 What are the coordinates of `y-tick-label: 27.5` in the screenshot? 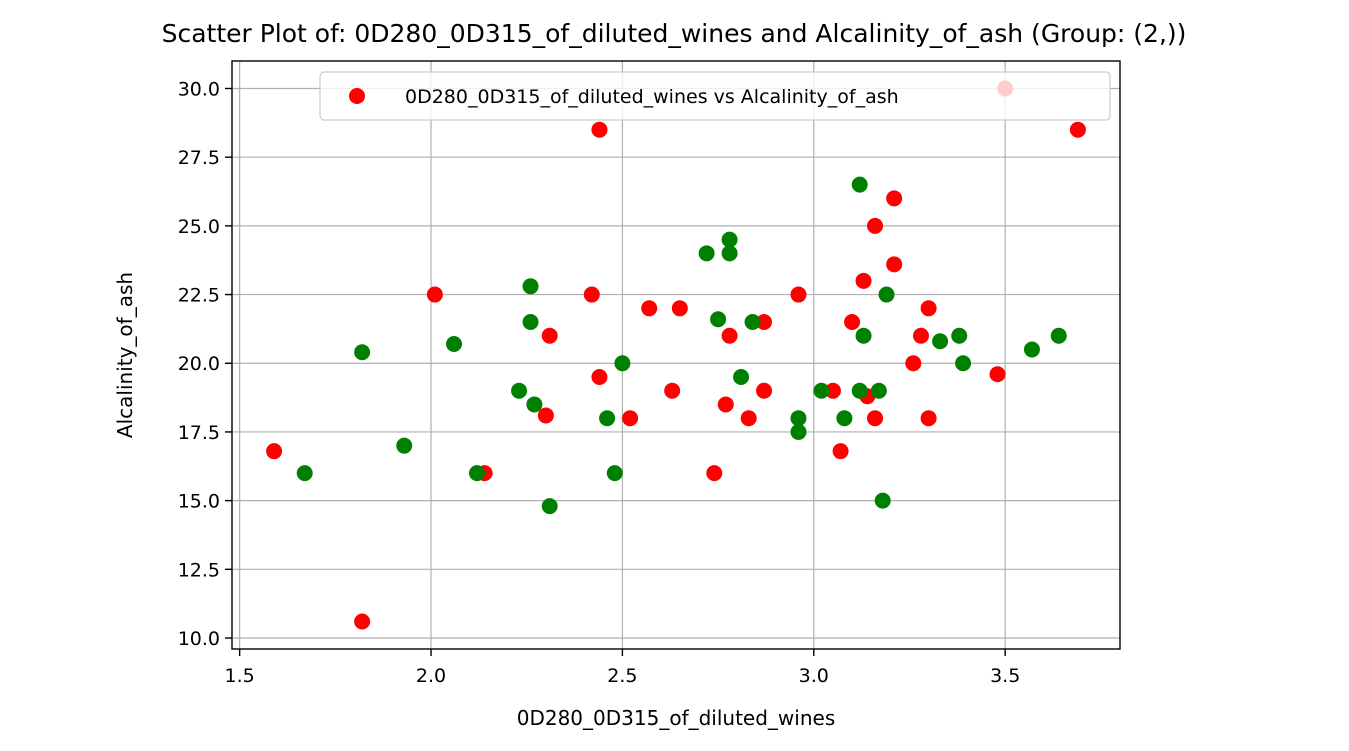 It's located at (199, 158).